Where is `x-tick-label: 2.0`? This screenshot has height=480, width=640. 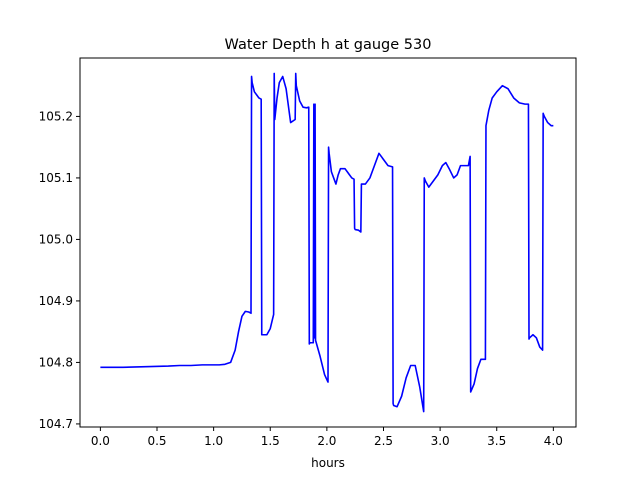 x-tick-label: 2.0 is located at coordinates (326, 441).